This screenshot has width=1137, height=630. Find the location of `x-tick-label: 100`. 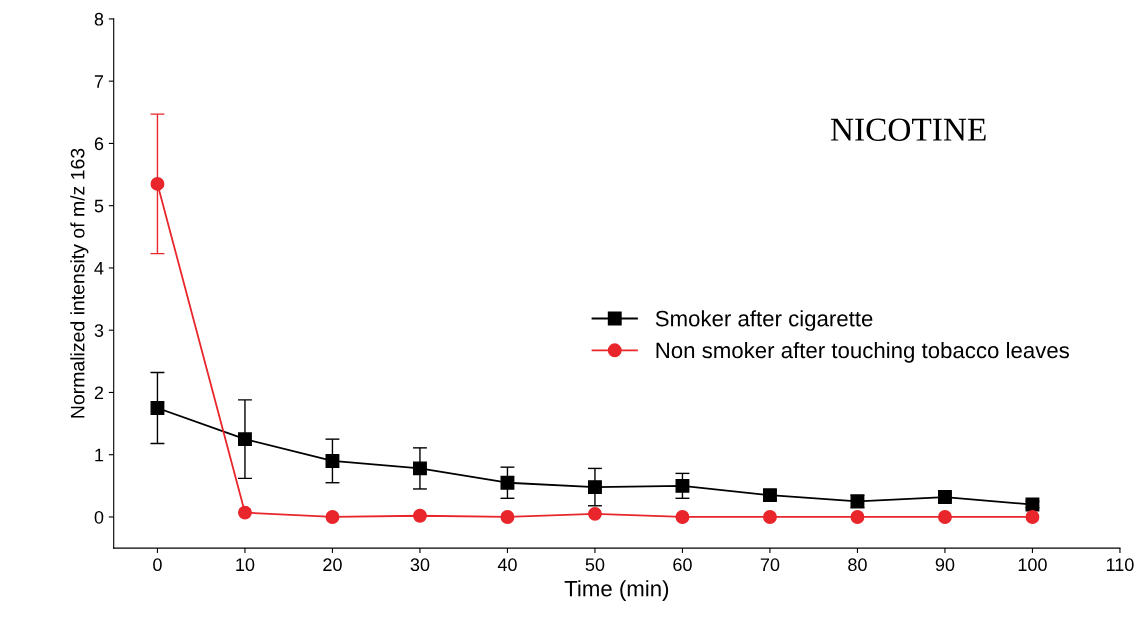

x-tick-label: 100 is located at coordinates (1032, 565).